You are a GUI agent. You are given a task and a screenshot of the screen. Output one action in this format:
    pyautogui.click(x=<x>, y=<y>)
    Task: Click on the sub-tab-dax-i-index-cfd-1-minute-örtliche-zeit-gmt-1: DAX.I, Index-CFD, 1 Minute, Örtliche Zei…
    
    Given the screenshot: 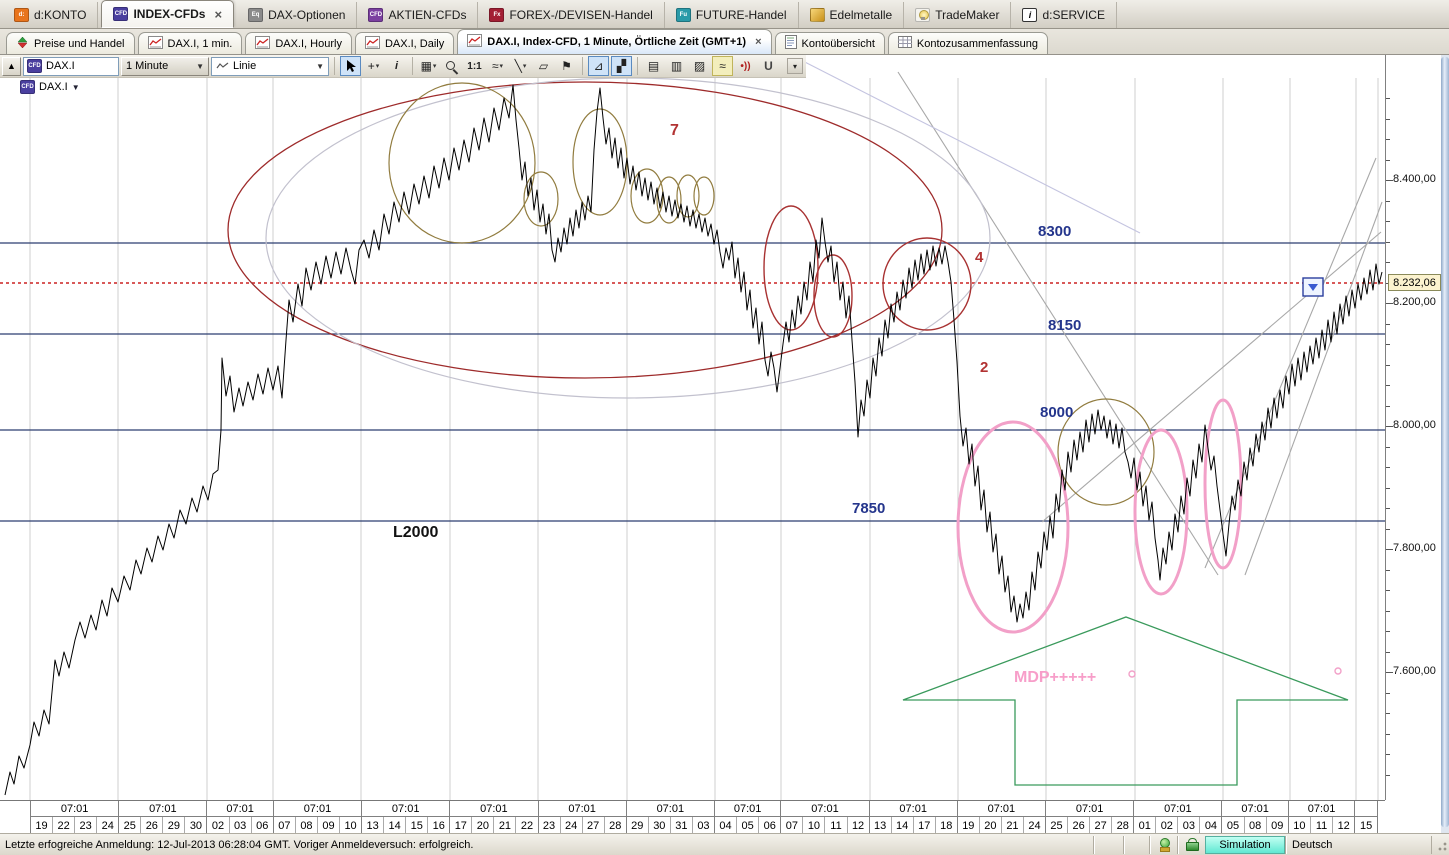 What is the action you would take?
    pyautogui.click(x=614, y=41)
    